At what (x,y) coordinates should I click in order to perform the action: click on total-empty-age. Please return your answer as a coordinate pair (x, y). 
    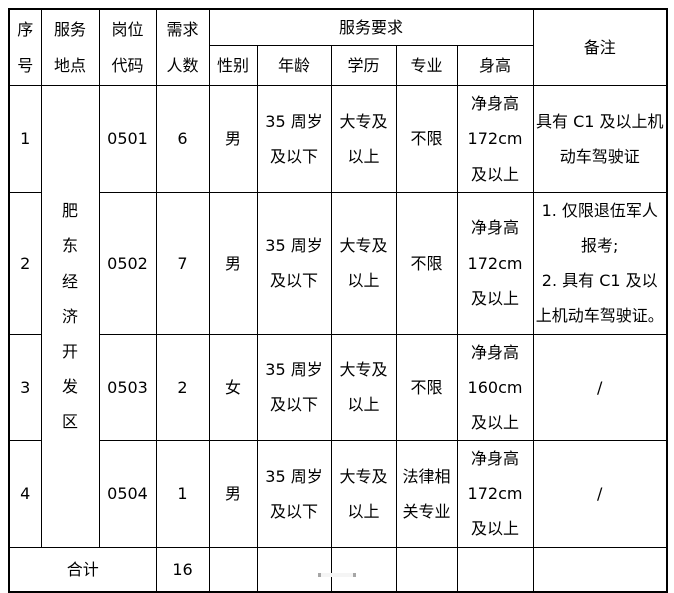
    Looking at the image, I should click on (294, 569).